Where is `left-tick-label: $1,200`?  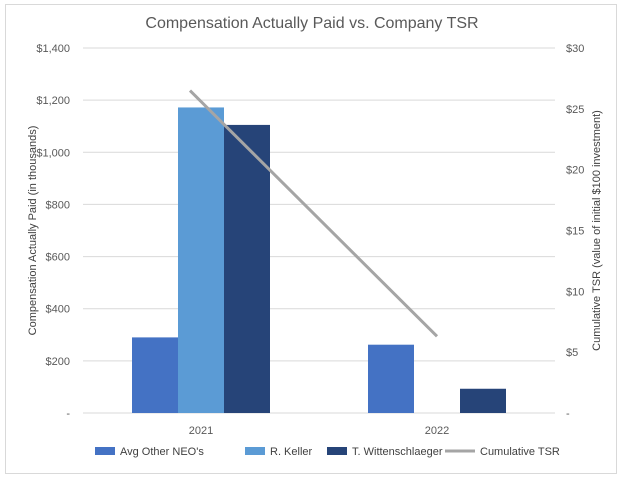
left-tick-label: $1,200 is located at coordinates (53, 101).